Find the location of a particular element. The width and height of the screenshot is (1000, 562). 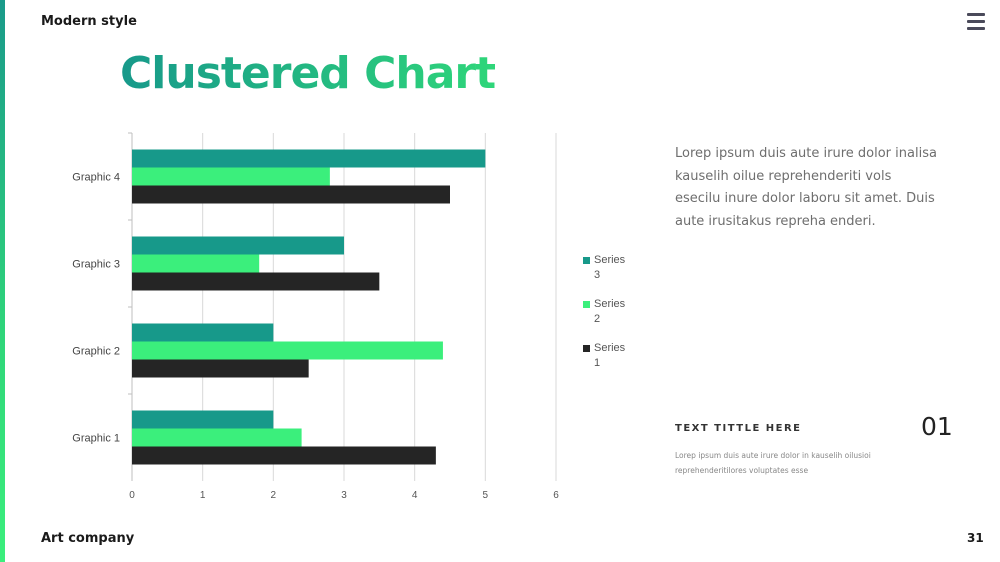

legend-label-series-3-number: 3 is located at coordinates (597, 275).